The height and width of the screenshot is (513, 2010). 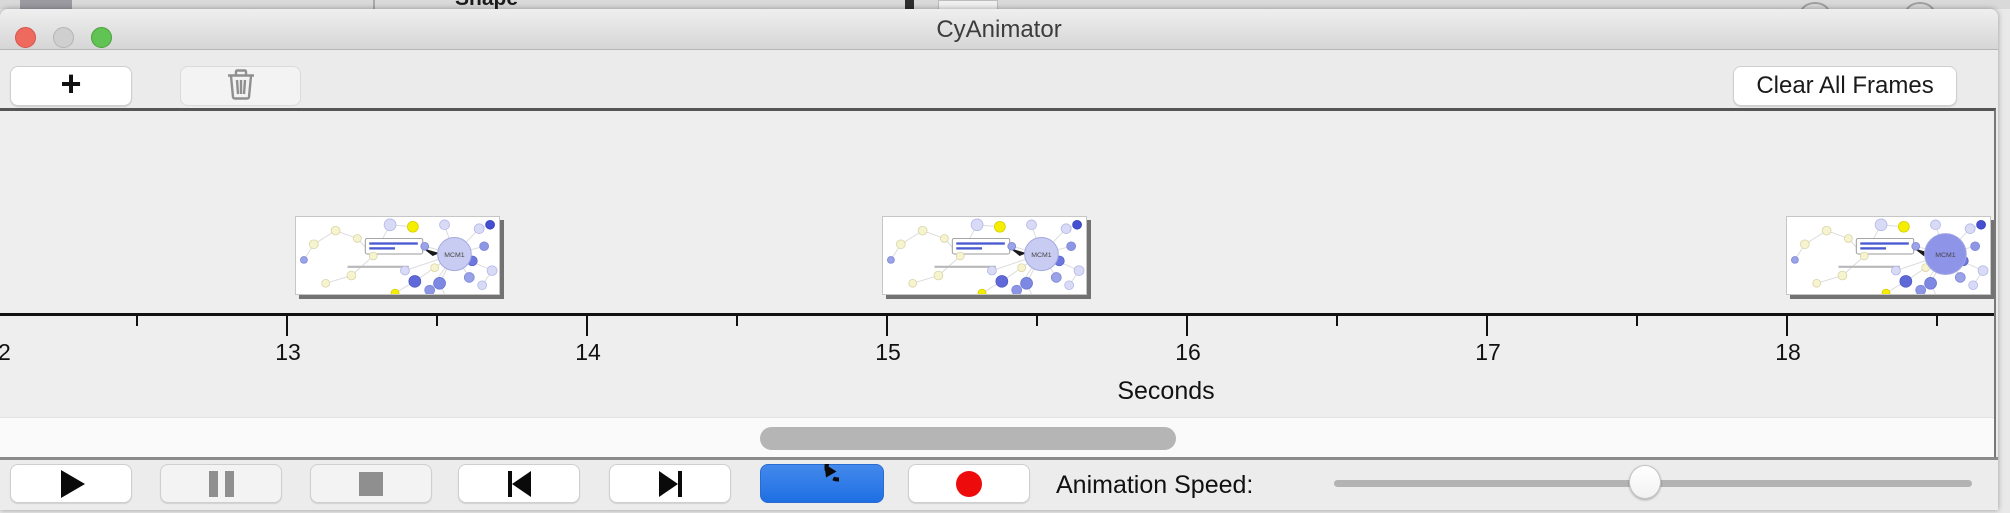 What do you see at coordinates (1645, 482) in the screenshot?
I see `slider-thumb` at bounding box center [1645, 482].